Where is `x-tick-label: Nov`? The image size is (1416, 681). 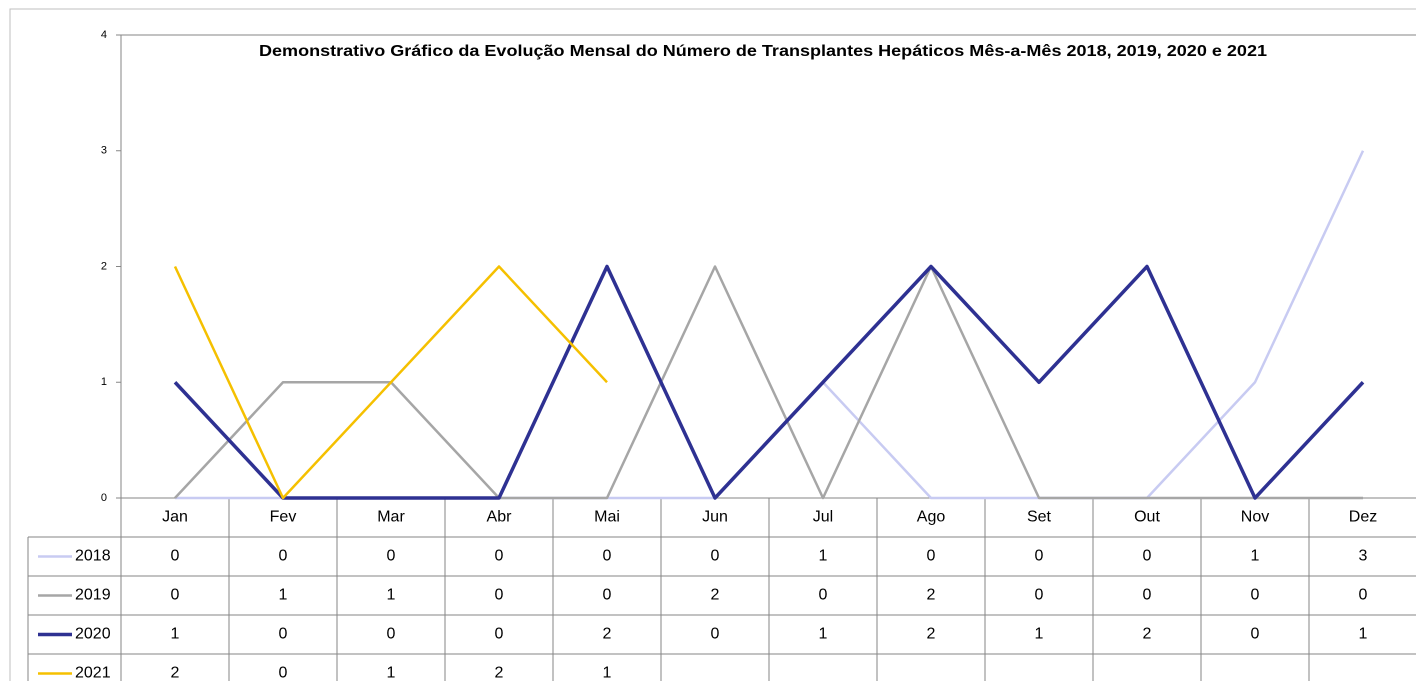
x-tick-label: Nov is located at coordinates (1255, 517).